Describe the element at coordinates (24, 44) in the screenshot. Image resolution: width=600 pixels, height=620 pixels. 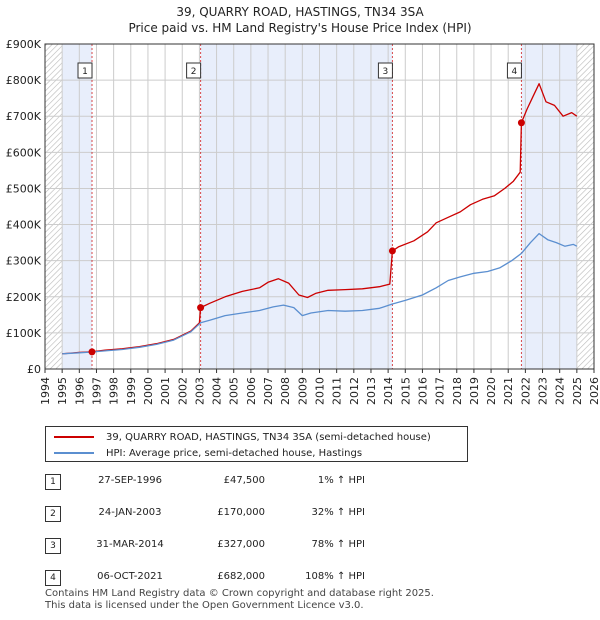
I see `y-tick-label: £900K` at that location.